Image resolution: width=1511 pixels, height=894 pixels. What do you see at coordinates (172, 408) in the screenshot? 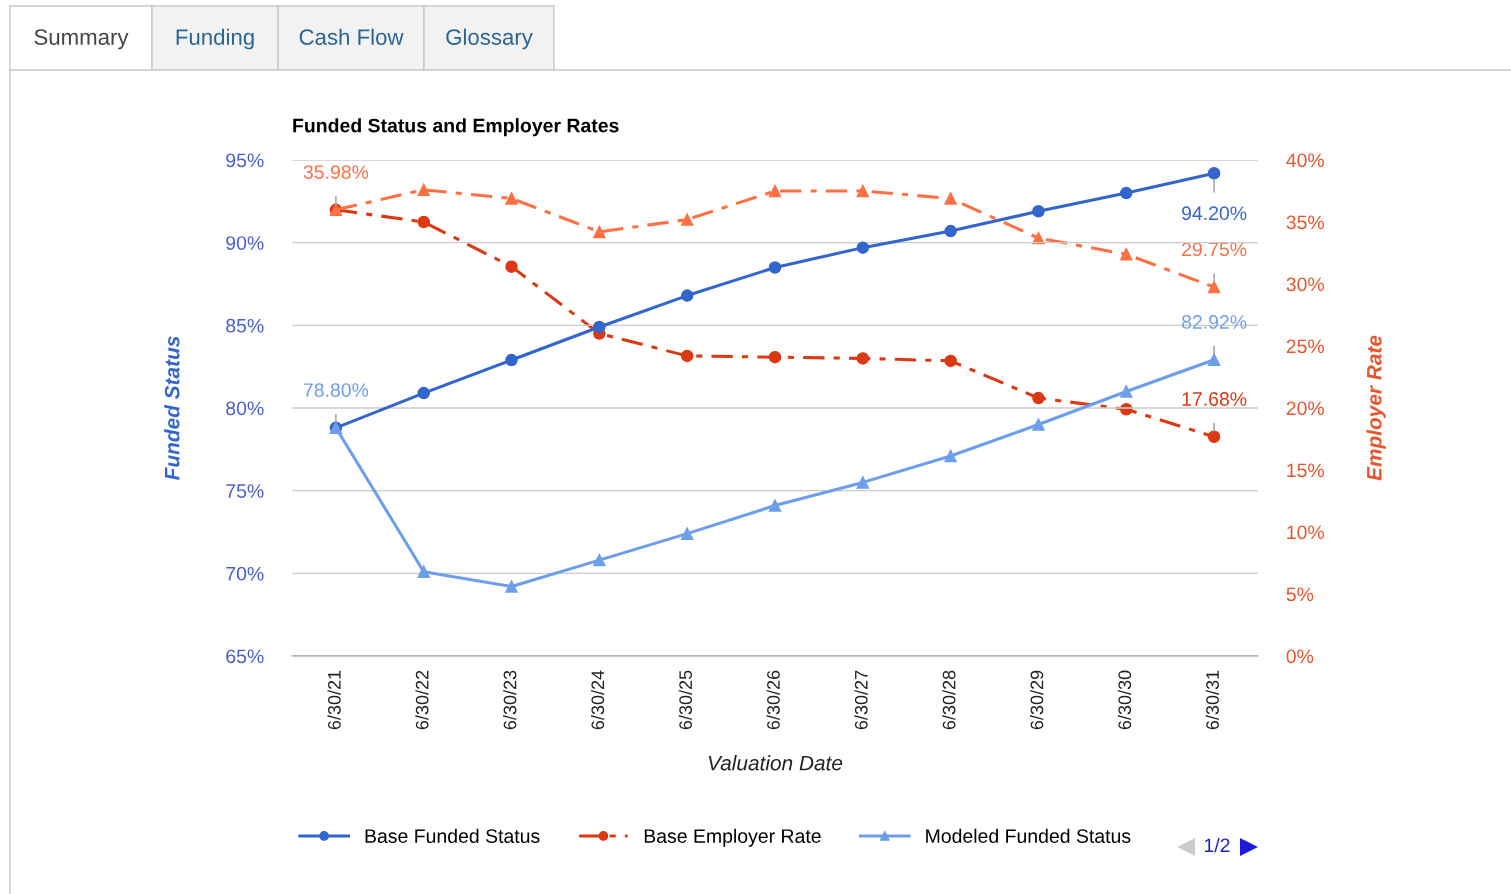
I see `y-axis-title: Funded Status` at bounding box center [172, 408].